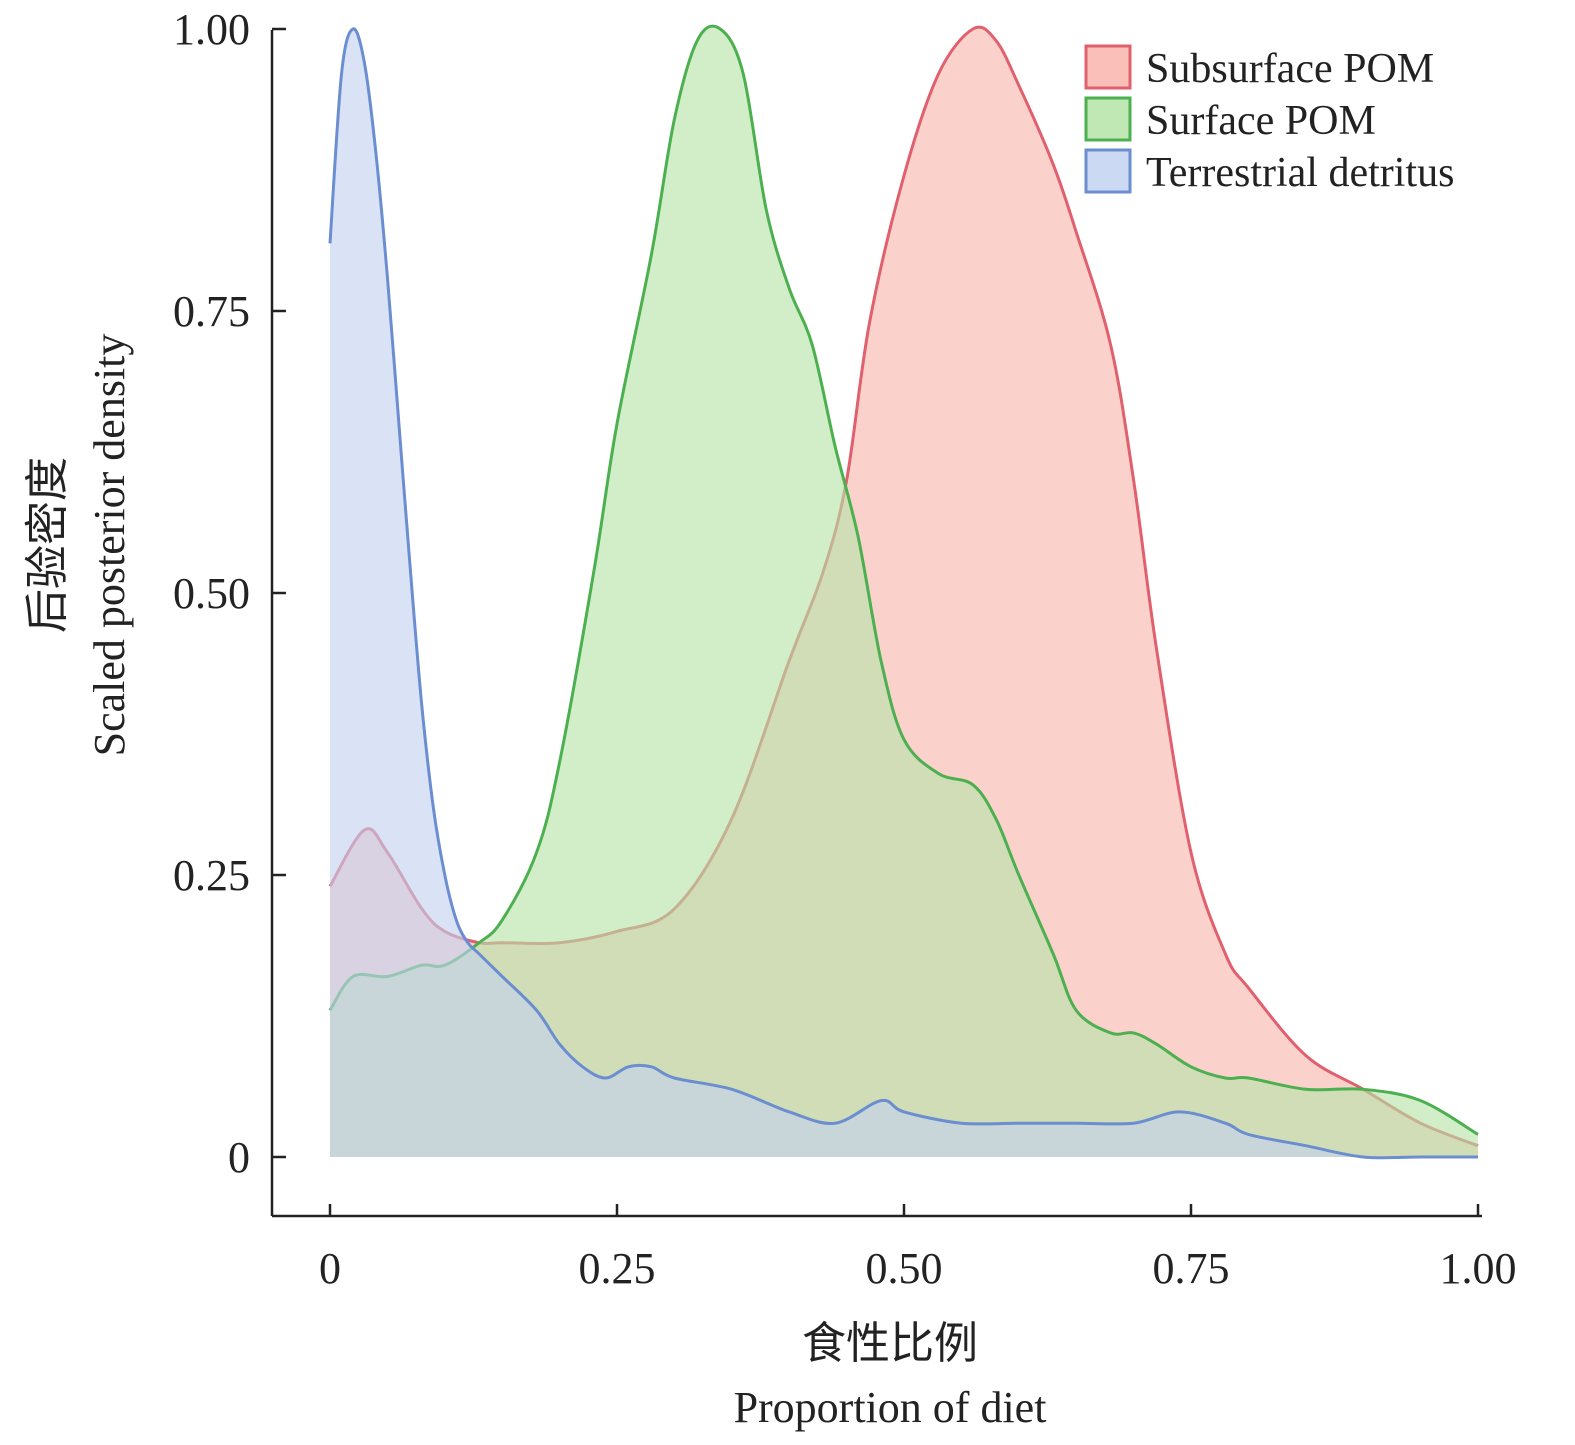 This screenshot has height=1445, width=1575. Describe the element at coordinates (1261, 121) in the screenshot. I see `legend-label: Surface POM` at that location.